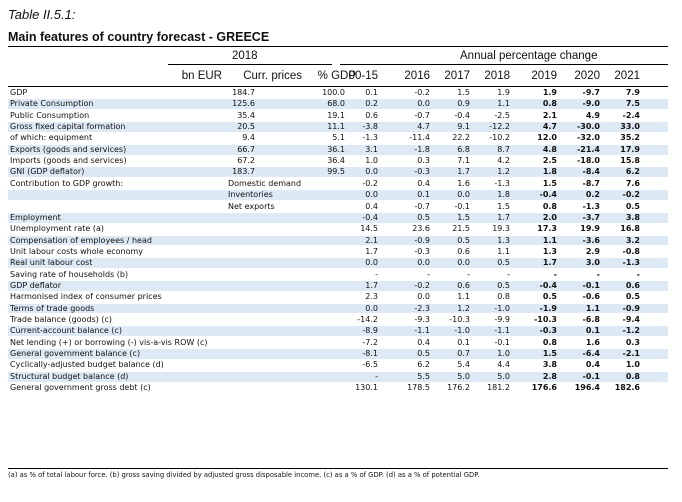 The width and height of the screenshot is (682, 502). I want to click on cell-year-2016: -2.3, so click(422, 308).